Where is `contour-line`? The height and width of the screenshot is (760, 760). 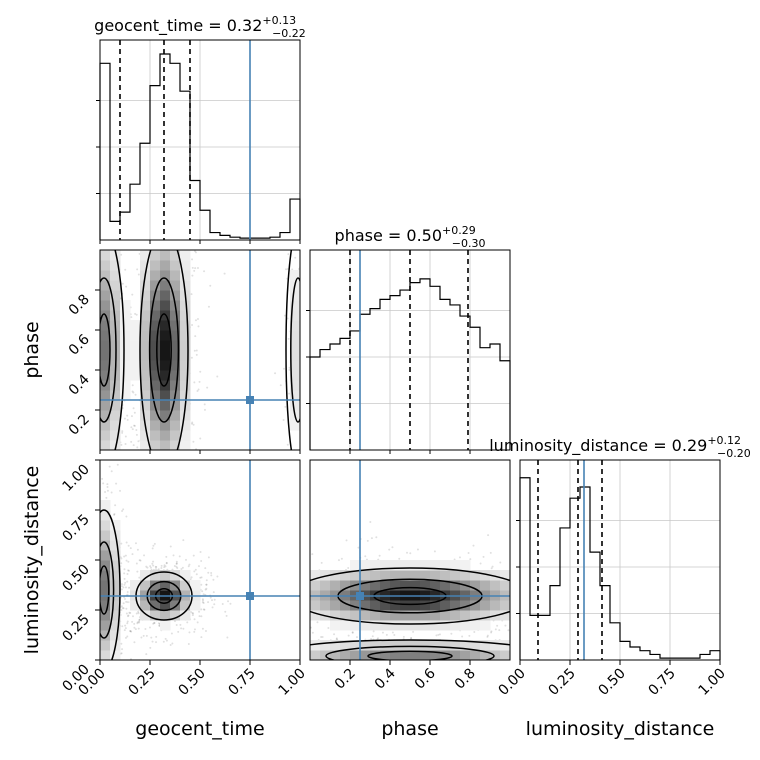 contour-line is located at coordinates (119, 350).